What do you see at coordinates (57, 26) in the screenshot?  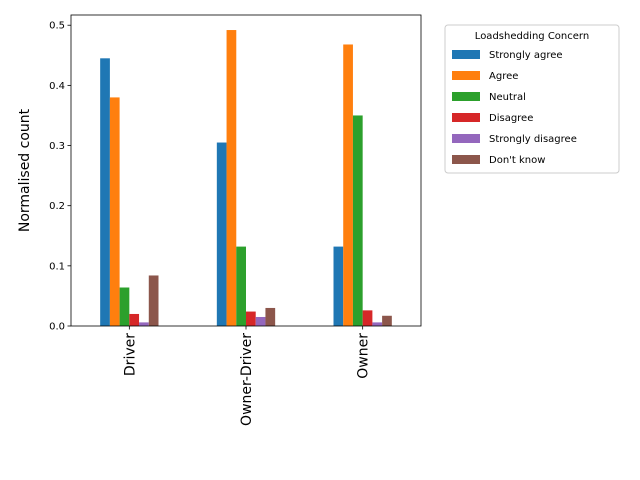 I see `y-tick-label: 0.5` at bounding box center [57, 26].